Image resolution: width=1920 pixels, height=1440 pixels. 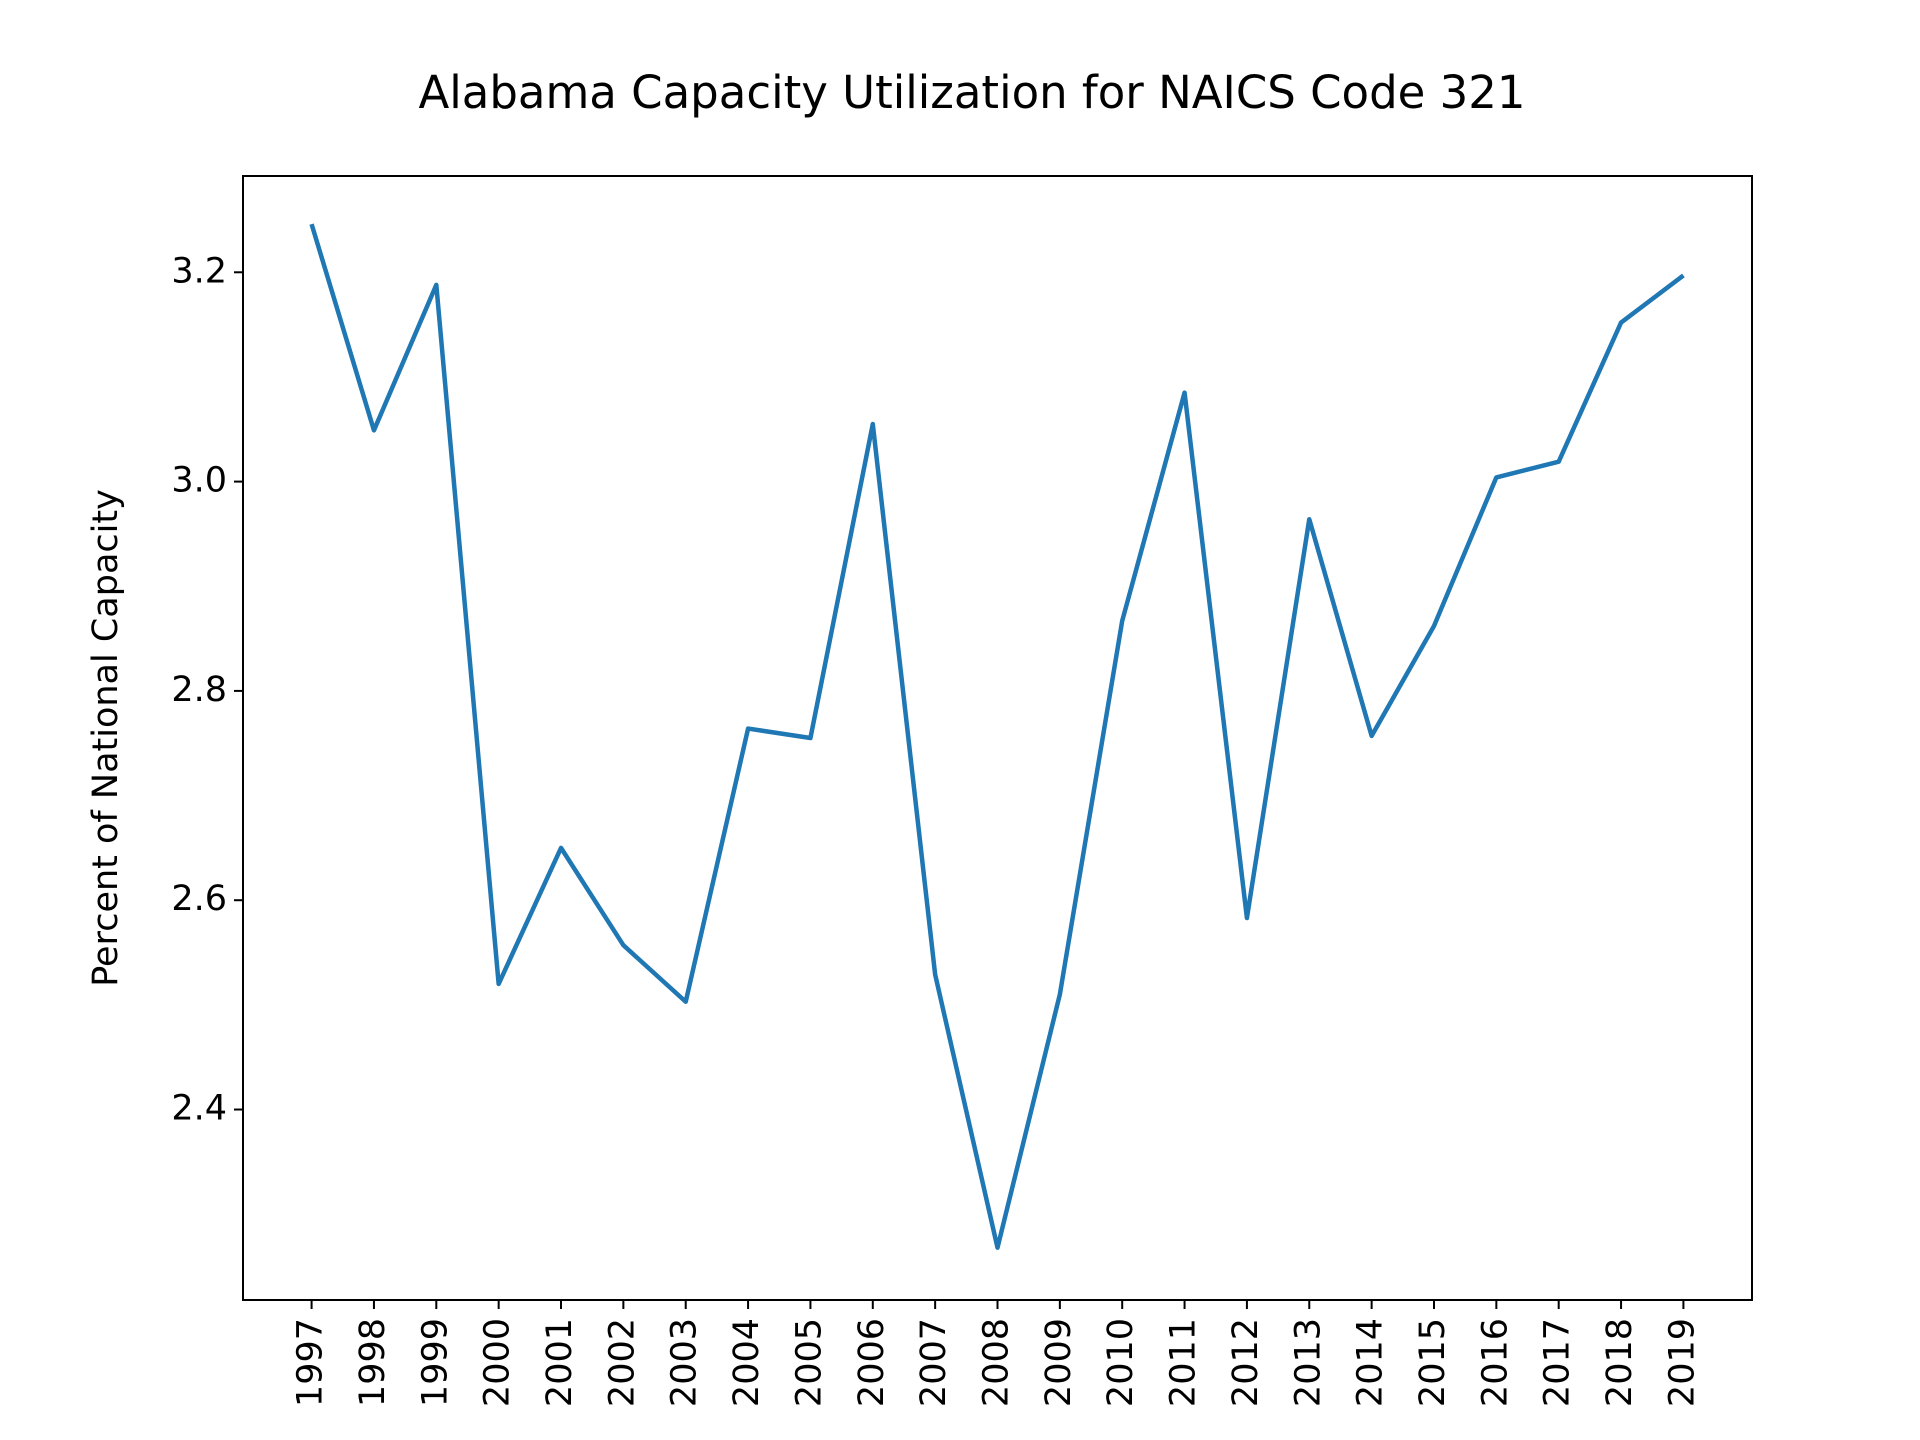 I want to click on x-tick-label: 2012, so click(x=1246, y=1362).